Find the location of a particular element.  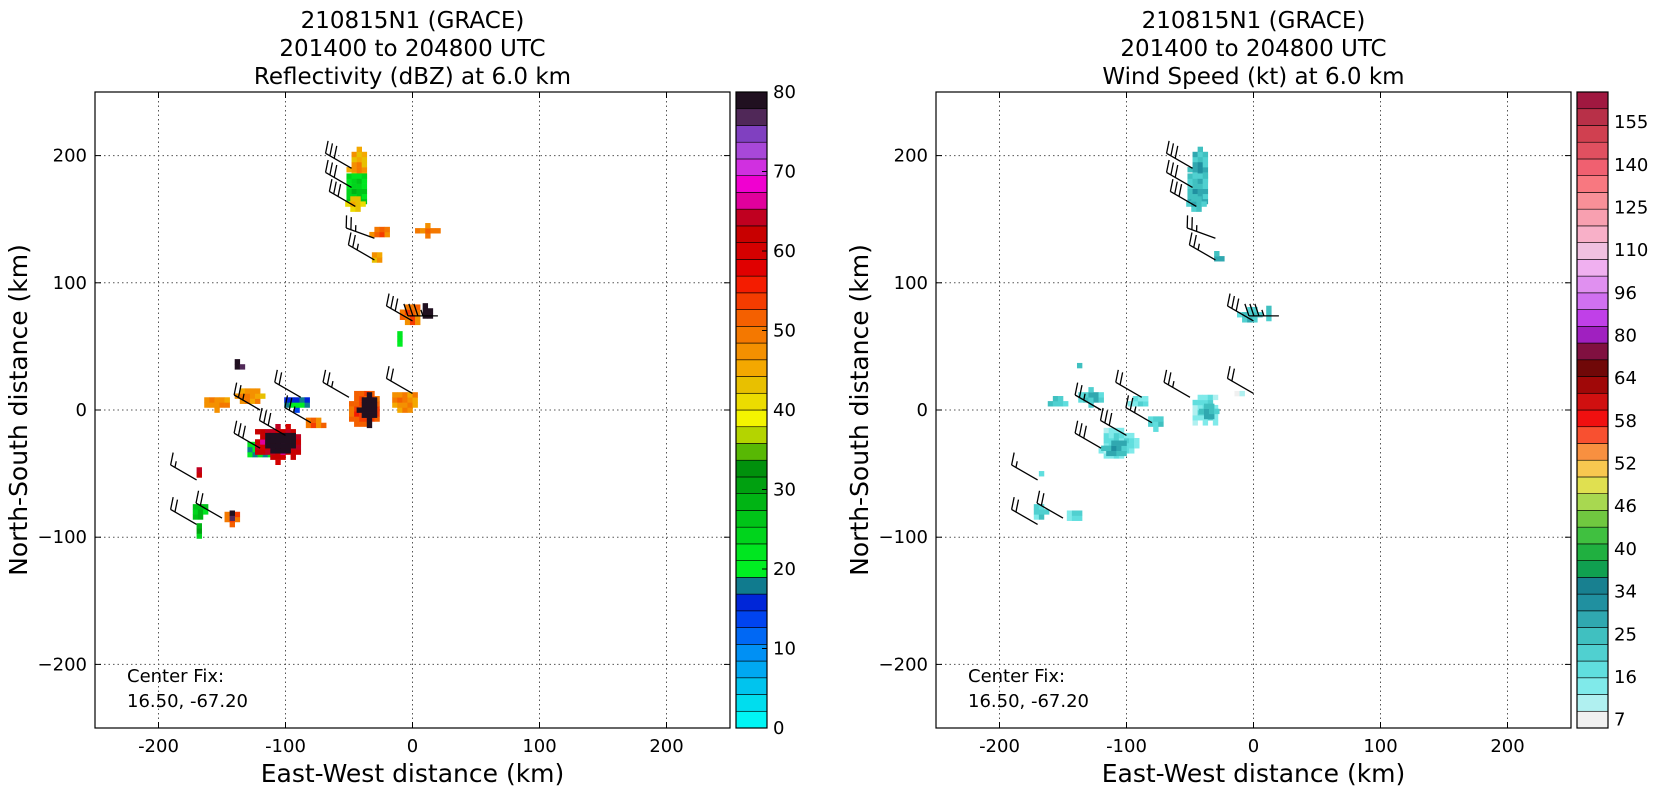

chart-title-line: 201400 to 204800 UTC is located at coordinates (1253, 49).